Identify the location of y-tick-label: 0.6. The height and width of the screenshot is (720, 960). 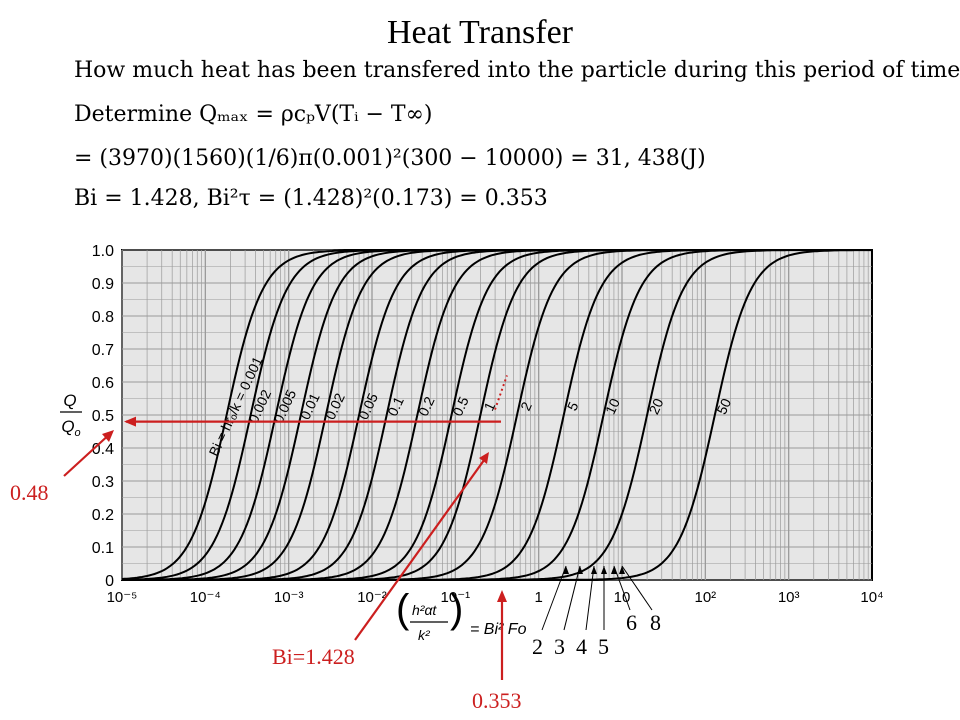
(103, 383).